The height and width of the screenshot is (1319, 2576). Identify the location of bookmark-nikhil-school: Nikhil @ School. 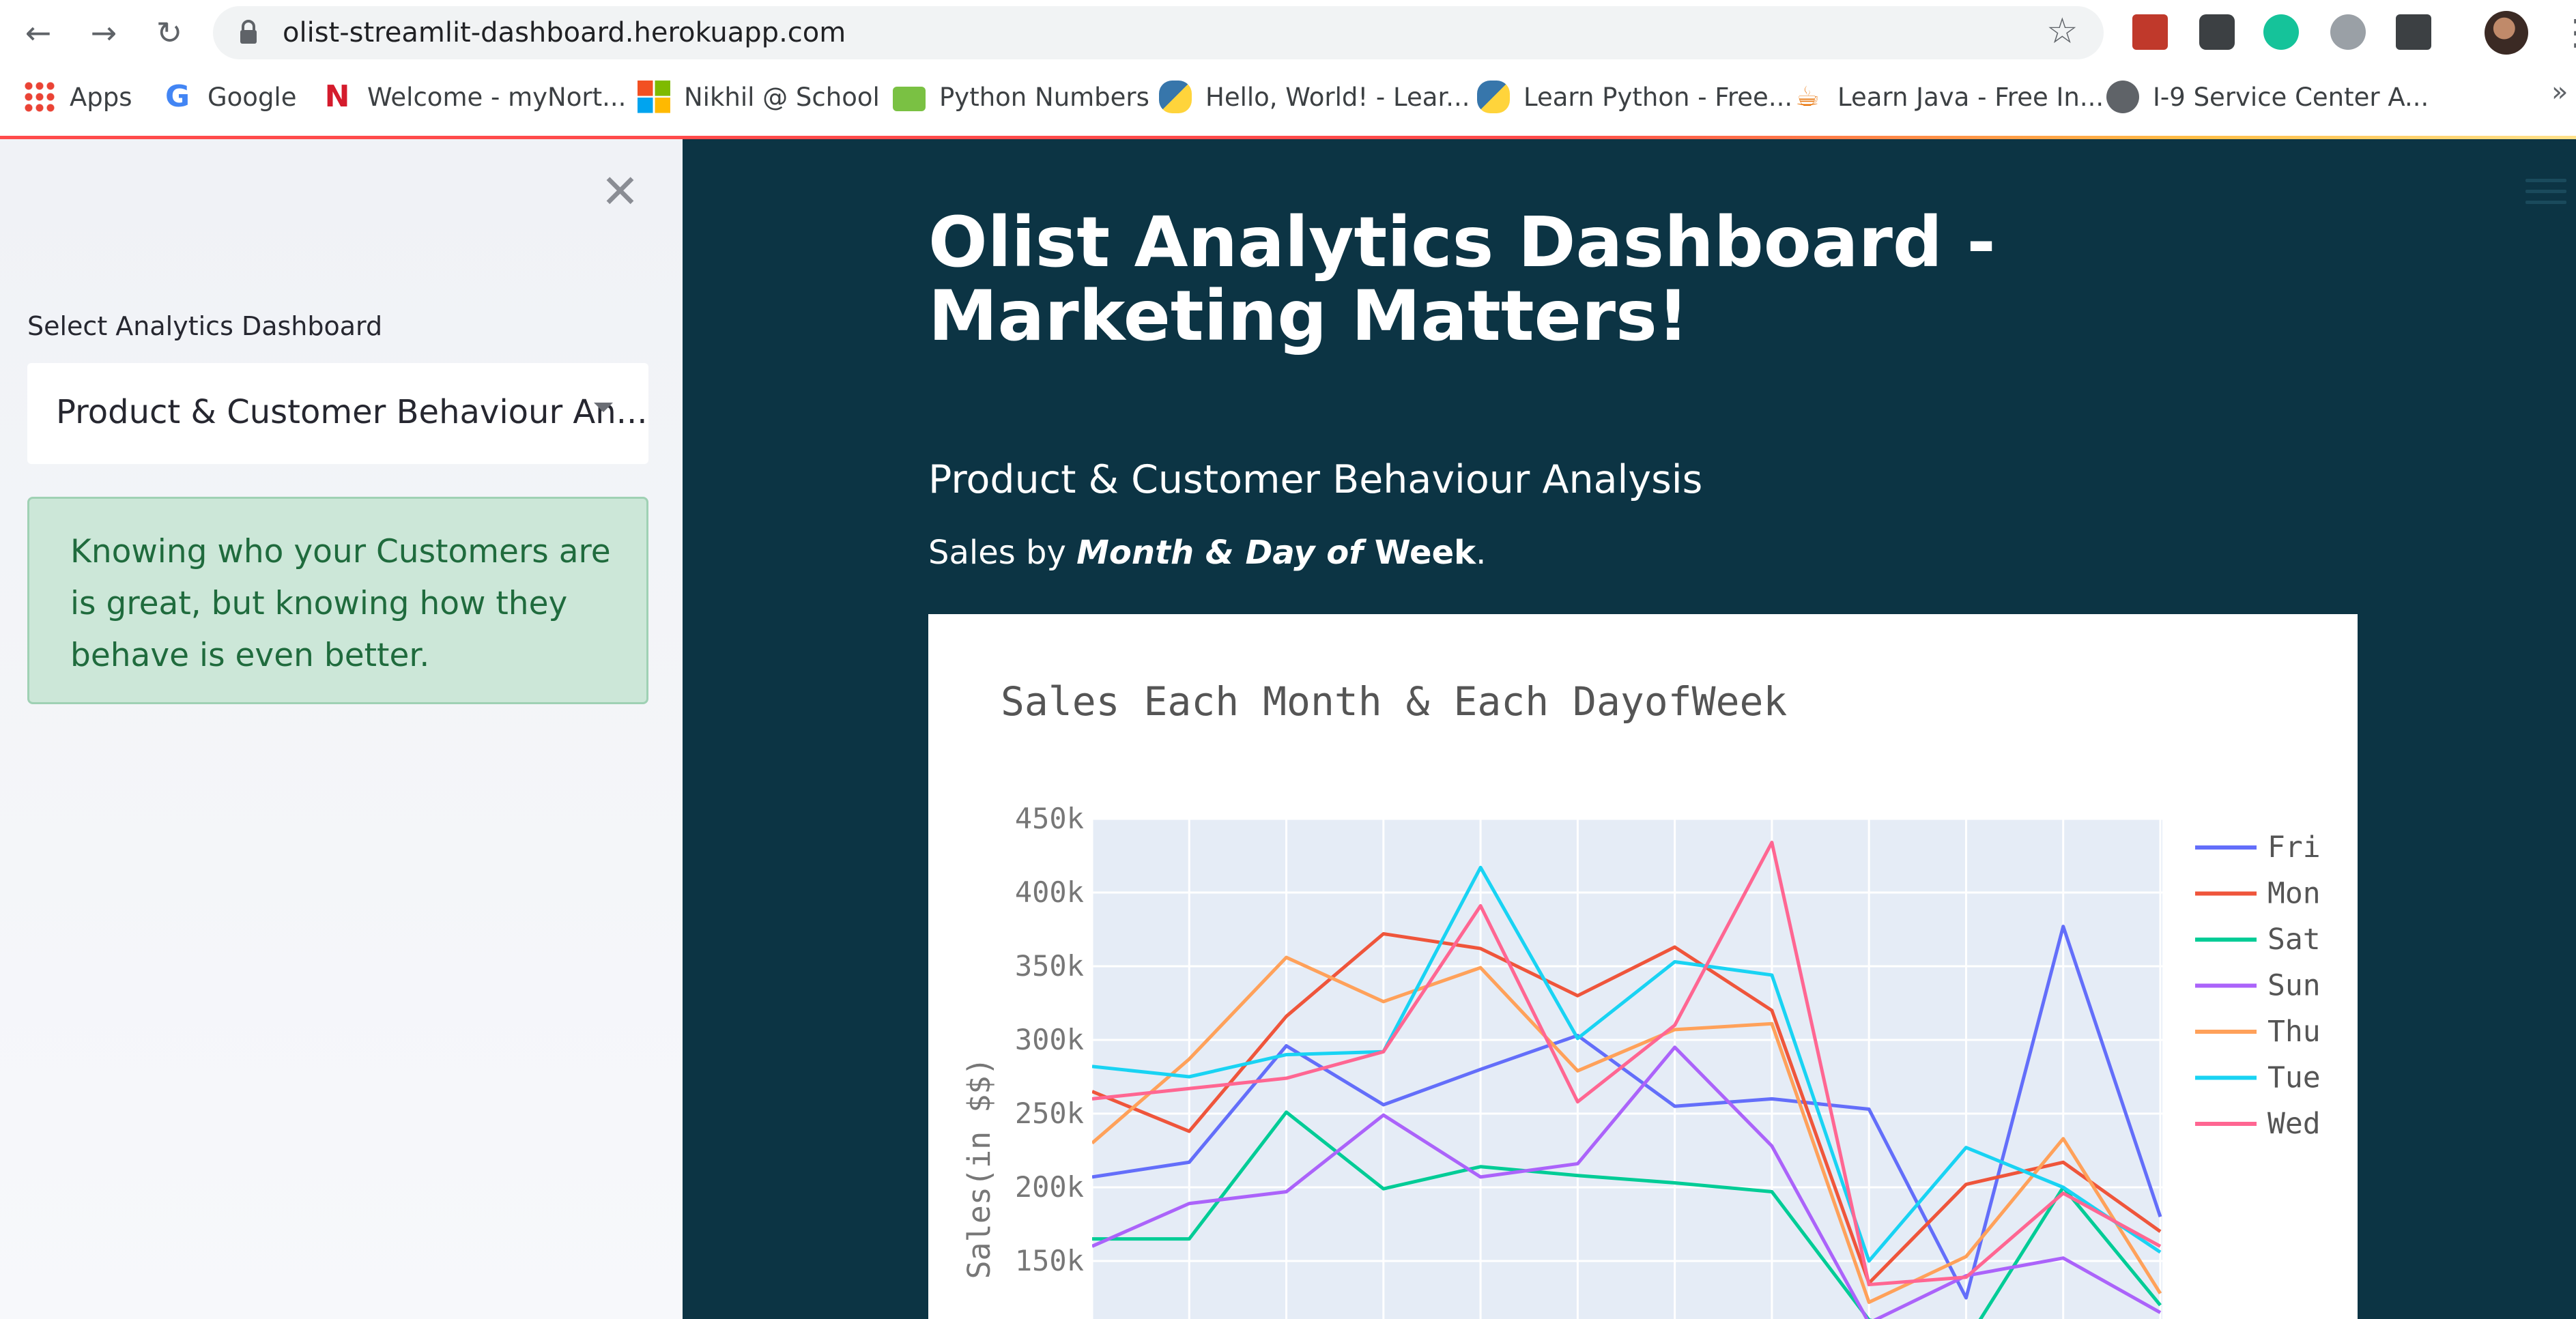
(759, 97).